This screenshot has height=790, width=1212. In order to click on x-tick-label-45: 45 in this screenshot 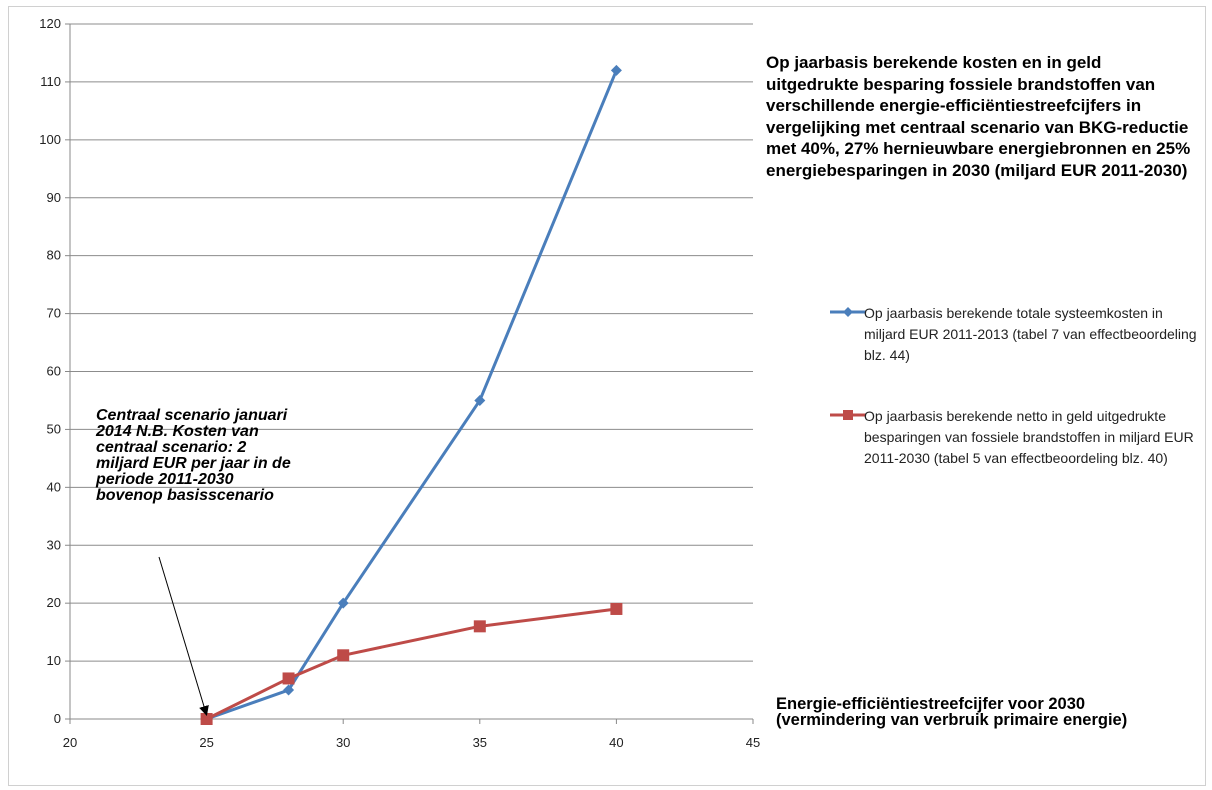, I will do `click(753, 742)`.